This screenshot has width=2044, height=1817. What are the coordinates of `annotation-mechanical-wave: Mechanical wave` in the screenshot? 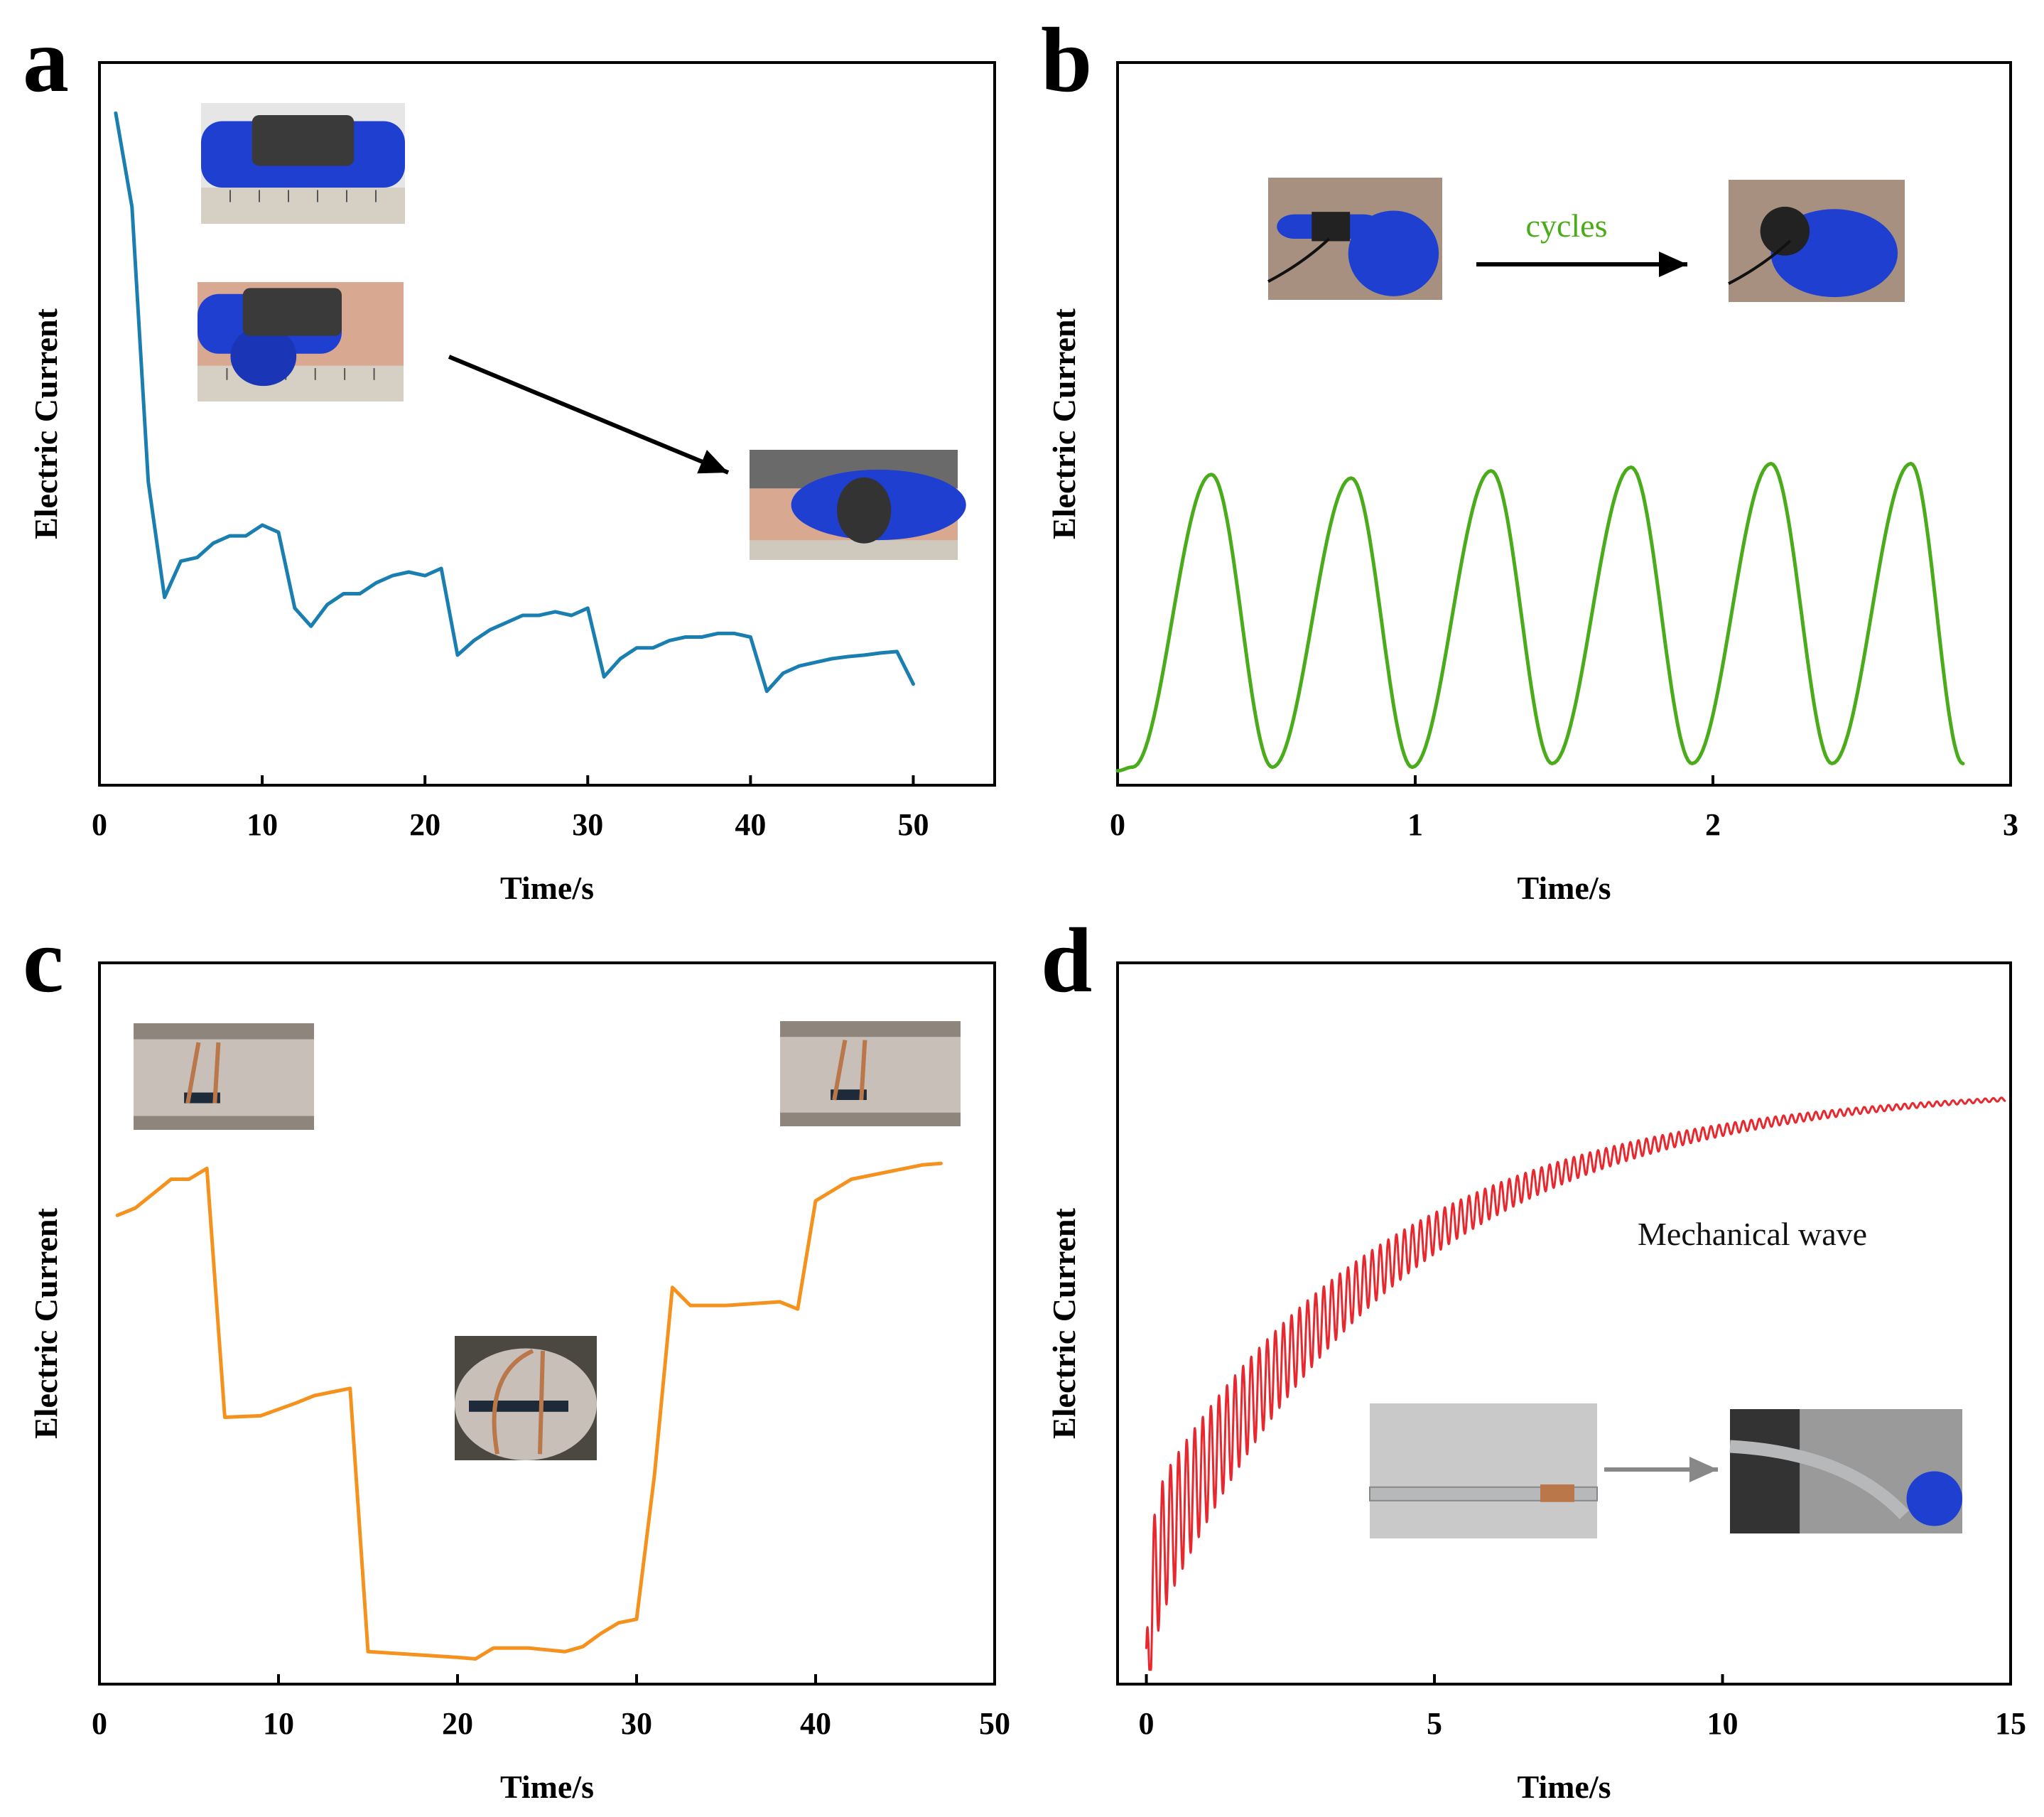 It's located at (1752, 1234).